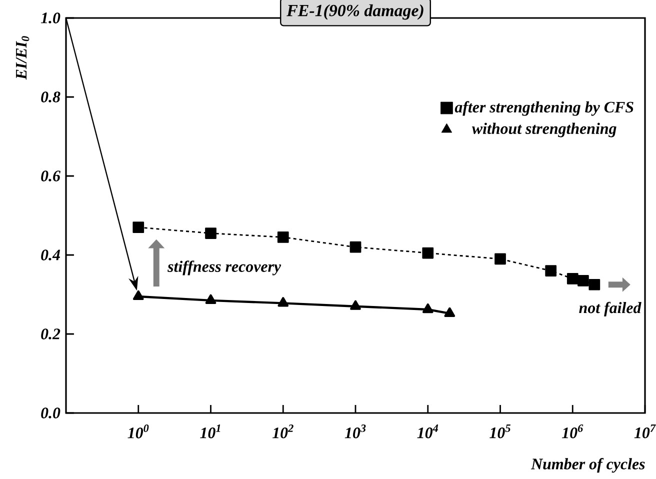  I want to click on y-tick-label: 1.0, so click(50, 18).